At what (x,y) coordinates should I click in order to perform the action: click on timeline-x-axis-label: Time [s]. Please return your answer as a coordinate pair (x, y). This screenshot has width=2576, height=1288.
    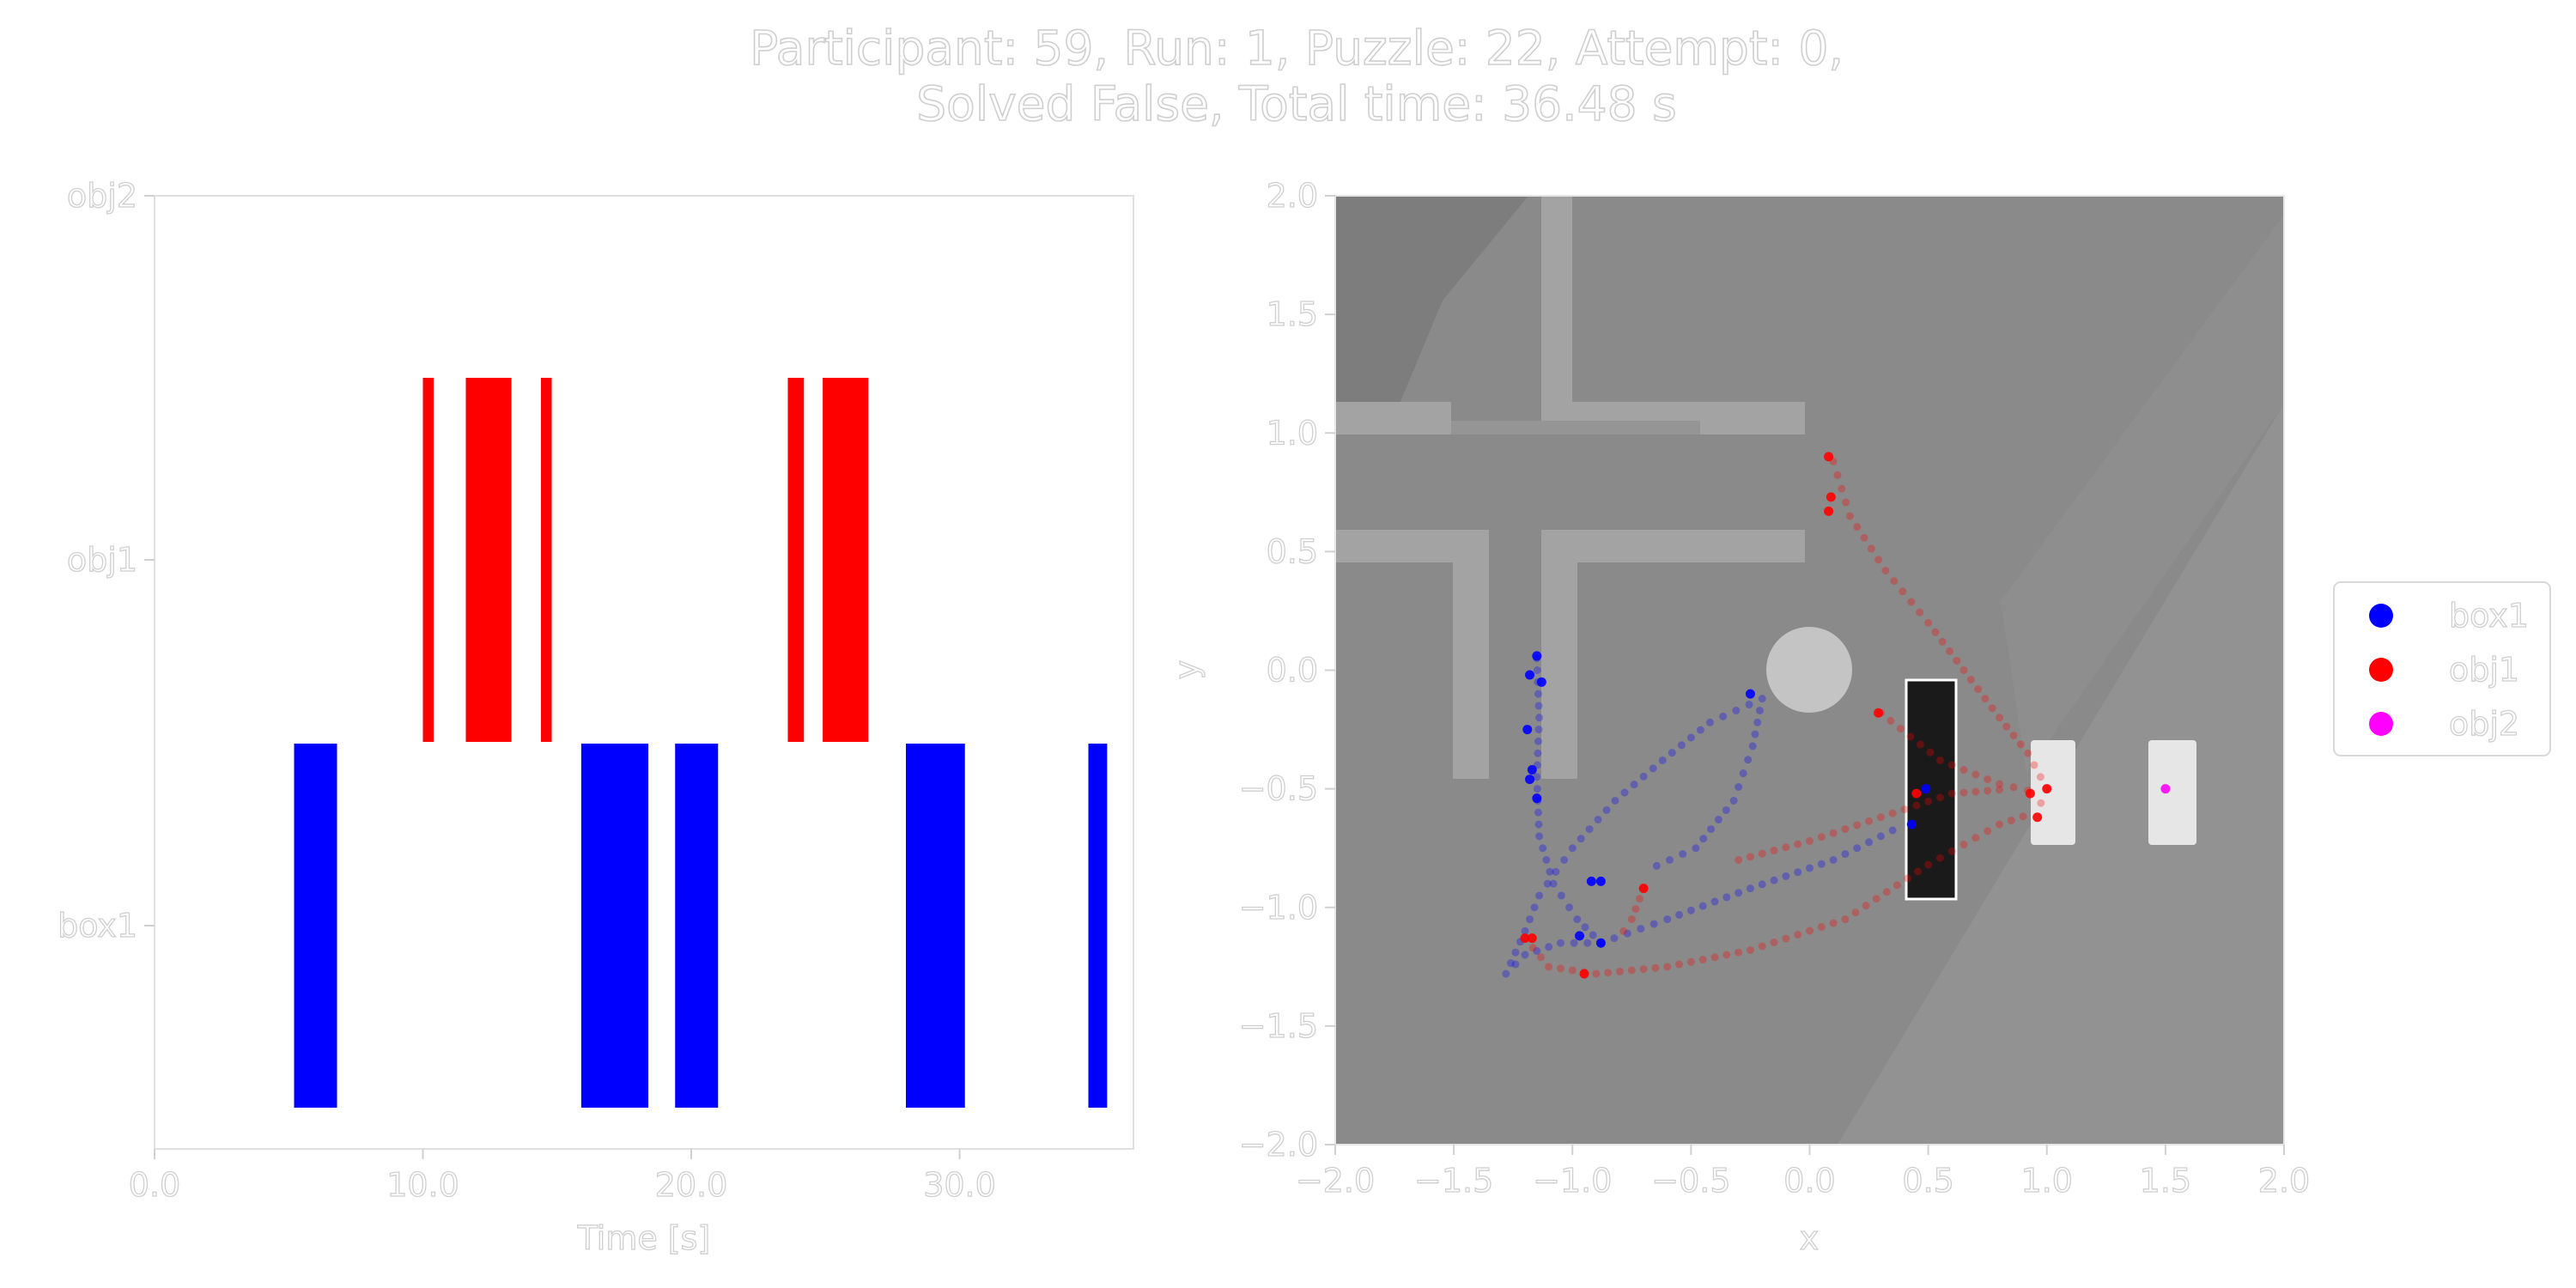
    Looking at the image, I should click on (644, 1238).